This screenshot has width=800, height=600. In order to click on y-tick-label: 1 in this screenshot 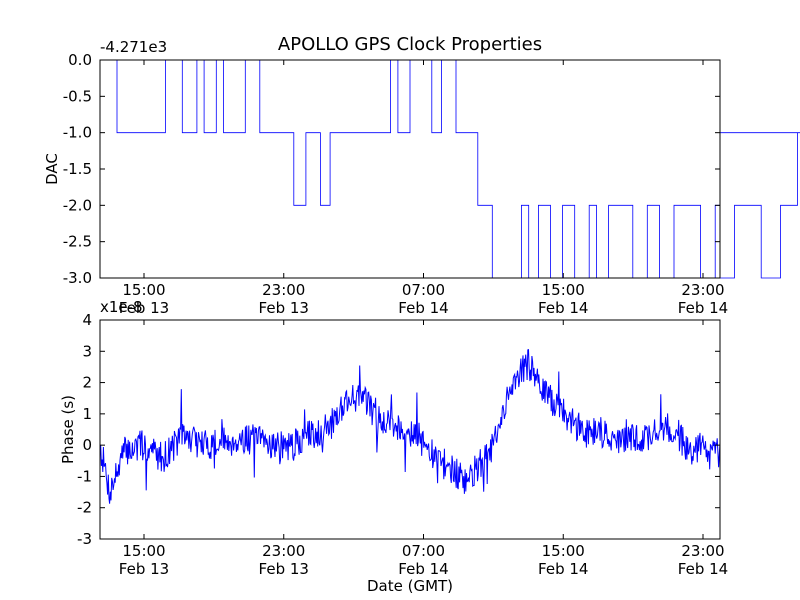, I will do `click(87, 414)`.